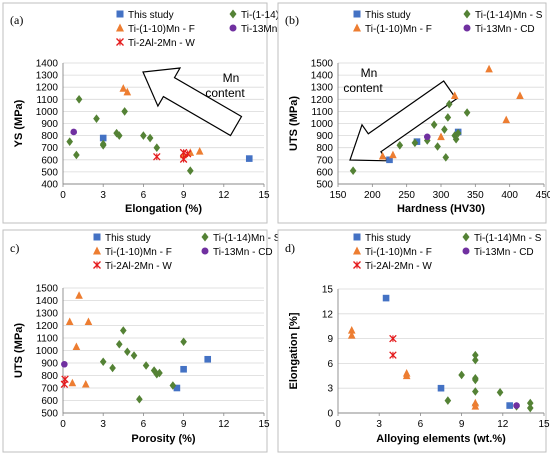  What do you see at coordinates (544, 424) in the screenshot?
I see `x-tick-label: 15` at bounding box center [544, 424].